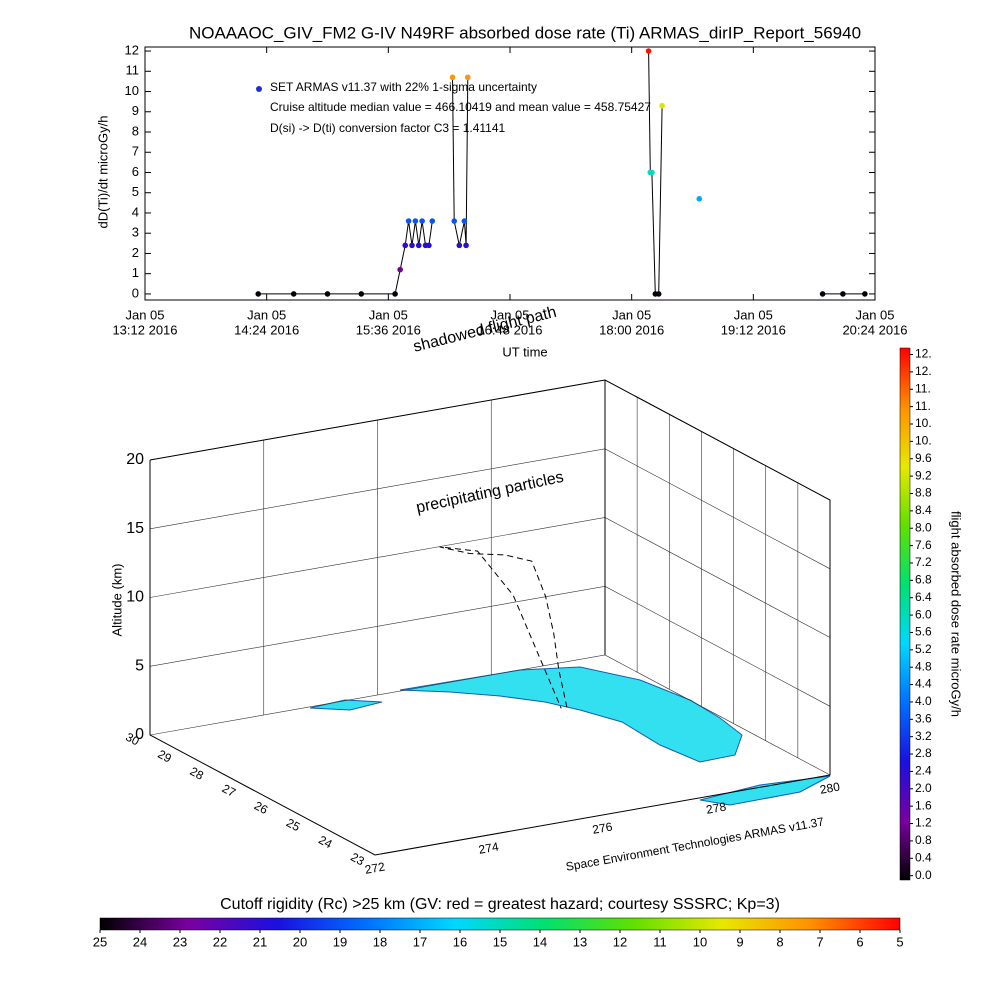 The image size is (1000, 1000). Describe the element at coordinates (923, 493) in the screenshot. I see `colorbar-tick-label: 8.8` at that location.